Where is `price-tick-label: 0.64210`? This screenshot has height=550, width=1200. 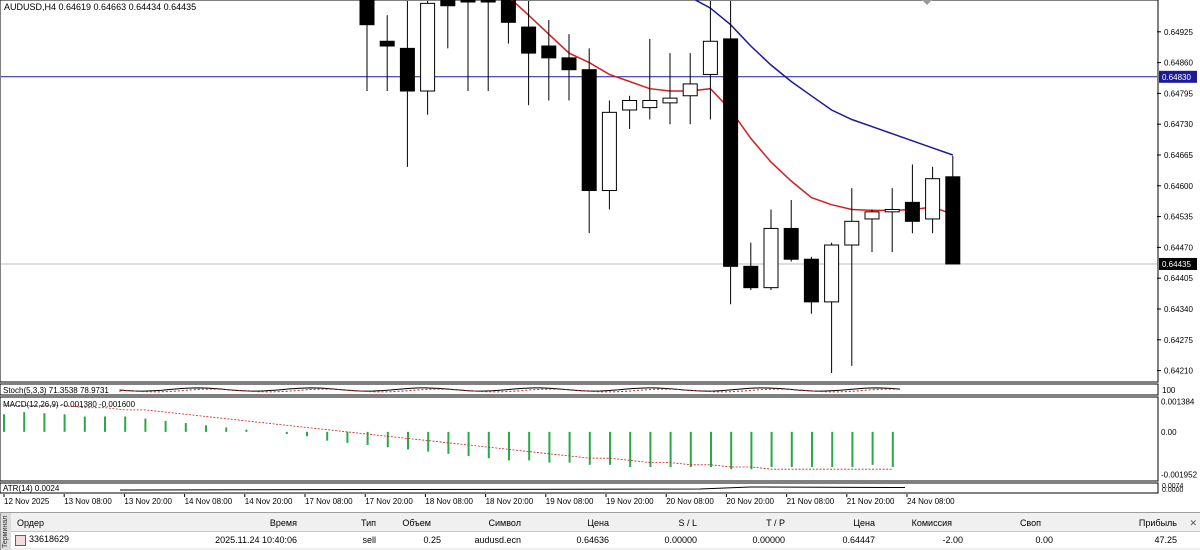
price-tick-label: 0.64210 is located at coordinates (1178, 371).